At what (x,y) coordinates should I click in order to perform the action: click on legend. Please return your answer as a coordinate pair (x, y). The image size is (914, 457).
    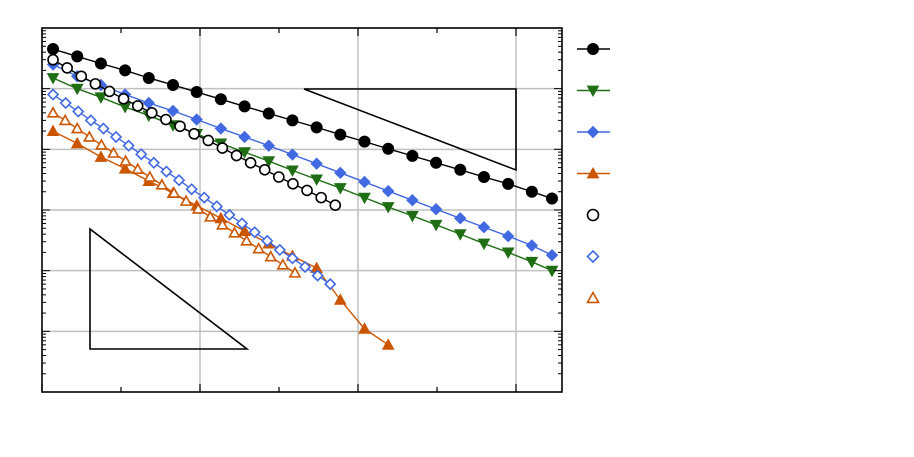
    Looking at the image, I should click on (593, 173).